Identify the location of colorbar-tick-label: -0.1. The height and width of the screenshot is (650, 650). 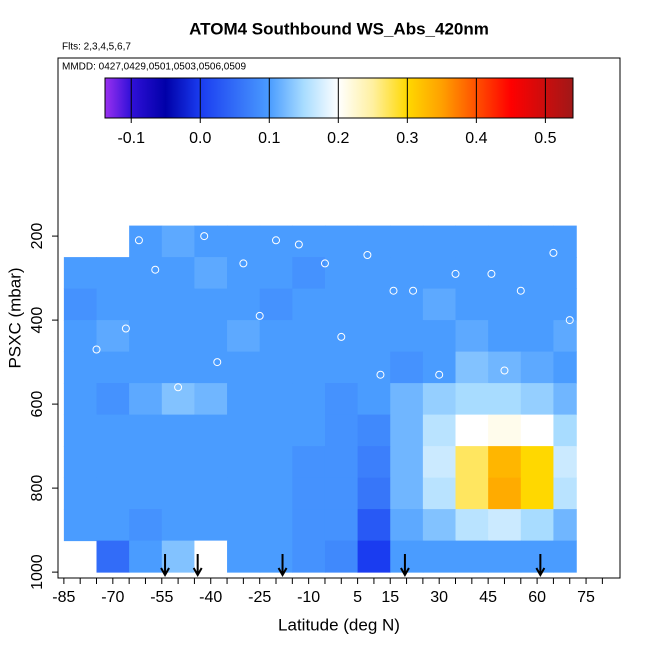
(131, 138).